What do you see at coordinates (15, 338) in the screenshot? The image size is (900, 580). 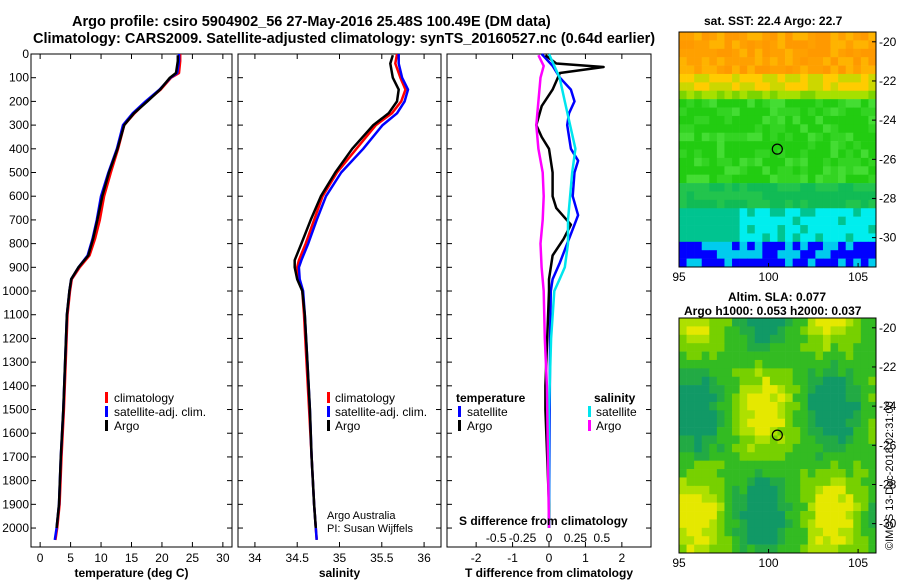 I see `y-tick-label: 1200` at bounding box center [15, 338].